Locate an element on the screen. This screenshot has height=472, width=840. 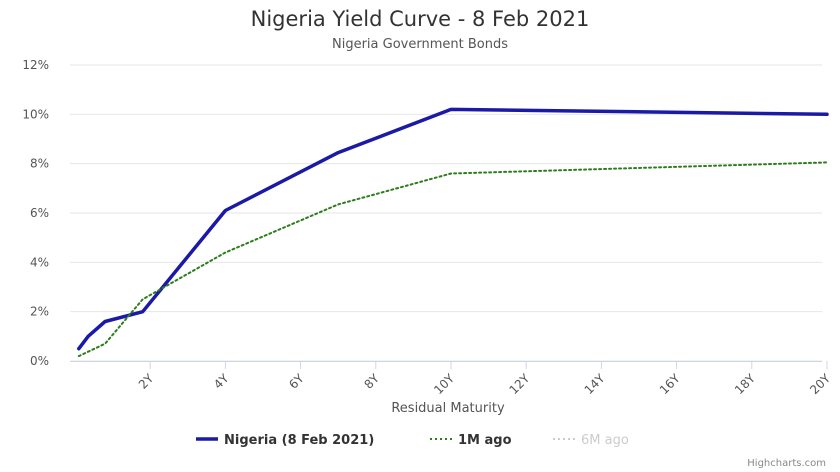
legend-item-1: 1M ago is located at coordinates (471, 440).